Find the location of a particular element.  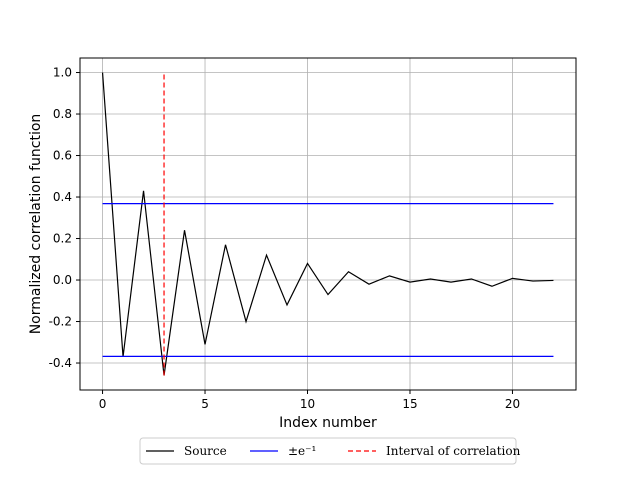

legend-label: ±e⁻¹ is located at coordinates (302, 451).